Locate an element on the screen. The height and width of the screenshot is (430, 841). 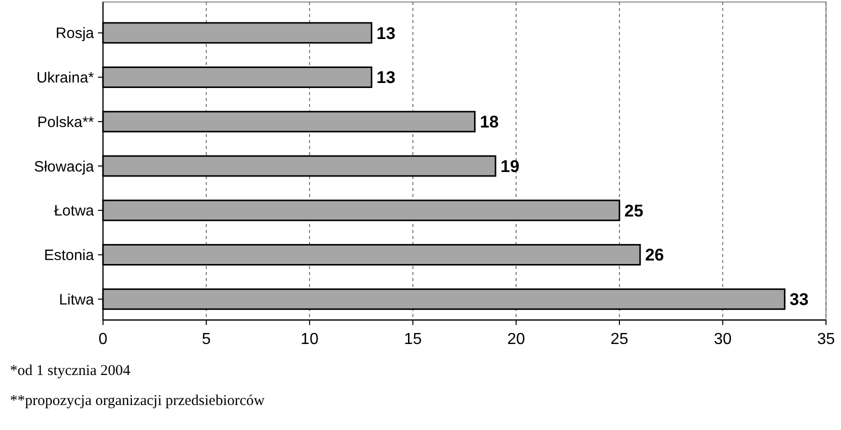
data-label: 19 is located at coordinates (510, 166).